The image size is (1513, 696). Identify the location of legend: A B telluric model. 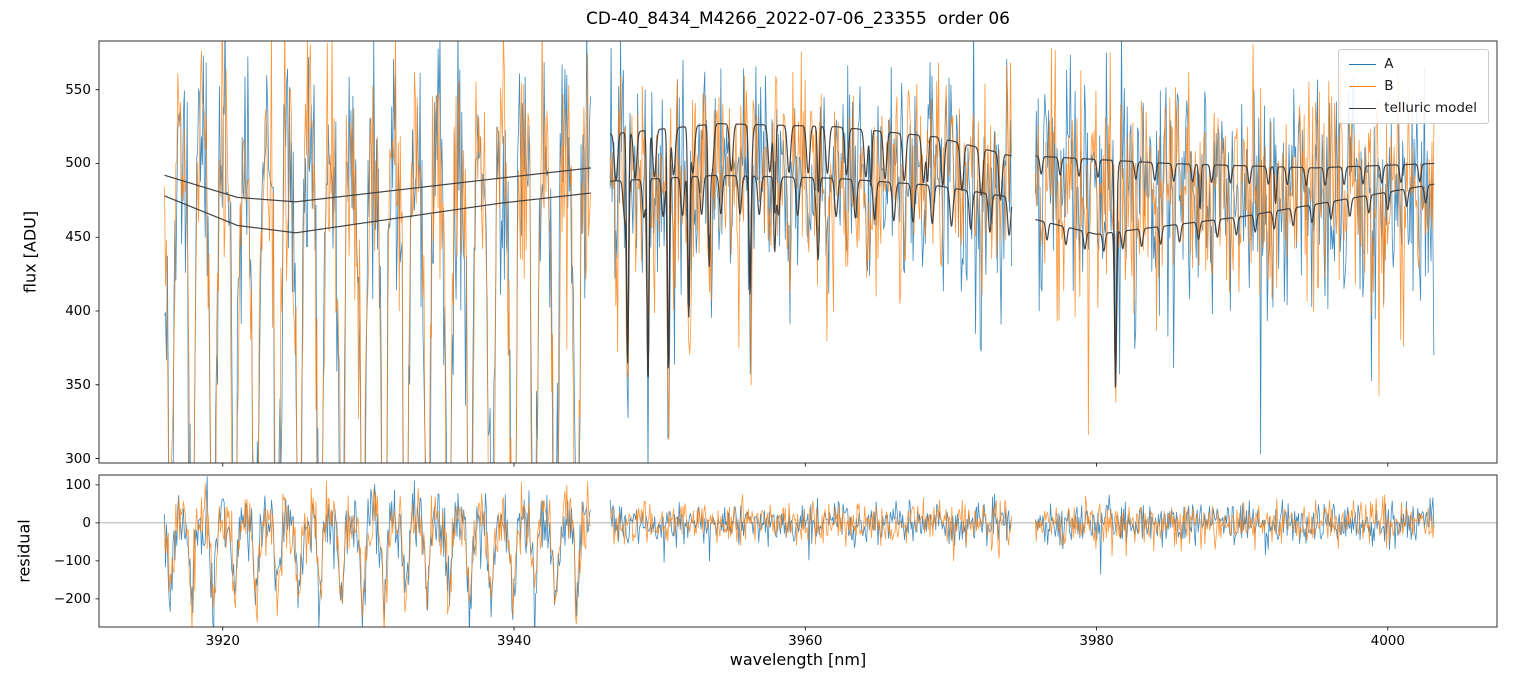
(1413, 86).